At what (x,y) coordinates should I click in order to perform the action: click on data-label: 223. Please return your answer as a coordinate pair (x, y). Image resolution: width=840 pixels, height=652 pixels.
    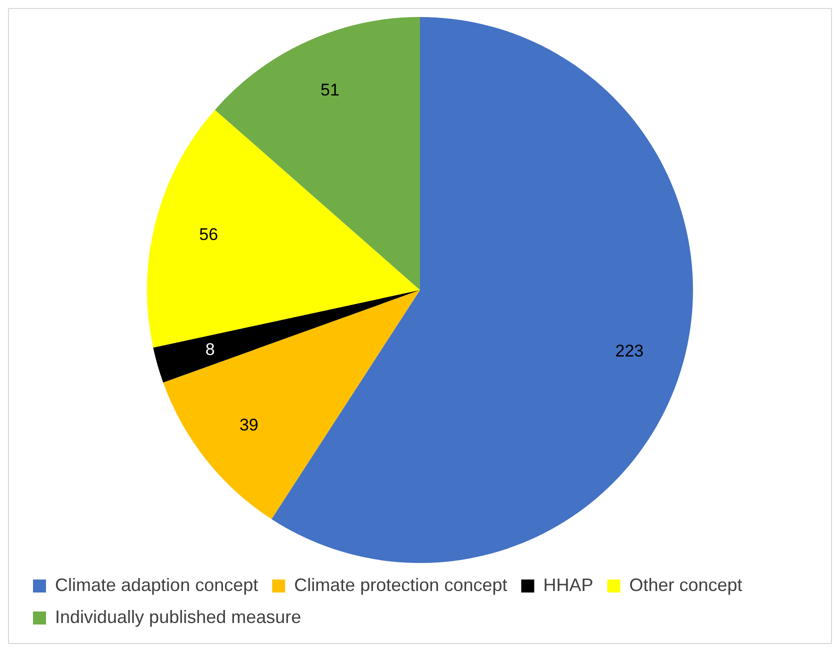
    Looking at the image, I should click on (629, 351).